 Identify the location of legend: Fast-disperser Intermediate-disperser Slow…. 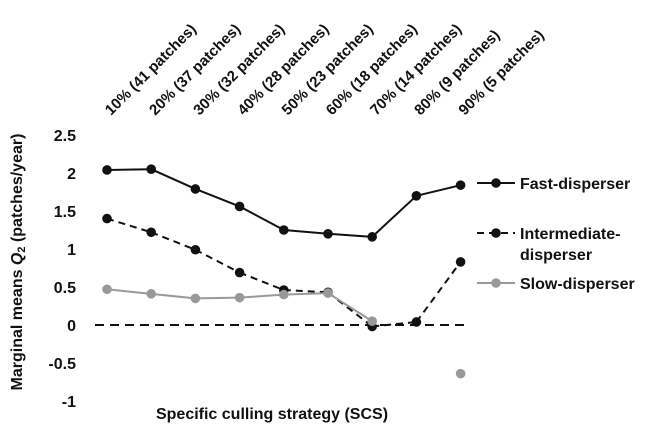
(556, 234).